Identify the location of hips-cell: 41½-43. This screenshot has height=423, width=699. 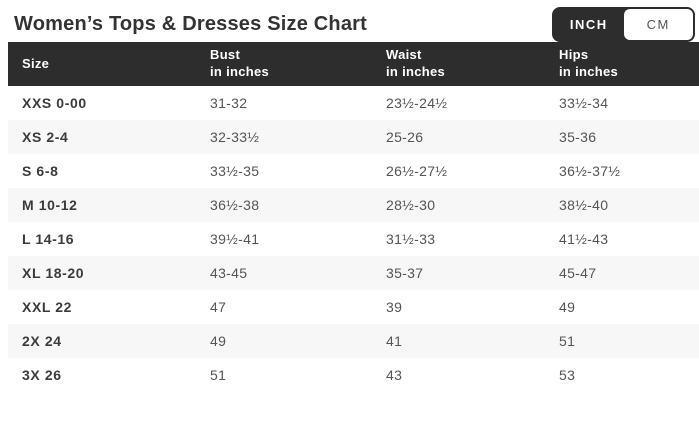
(584, 239).